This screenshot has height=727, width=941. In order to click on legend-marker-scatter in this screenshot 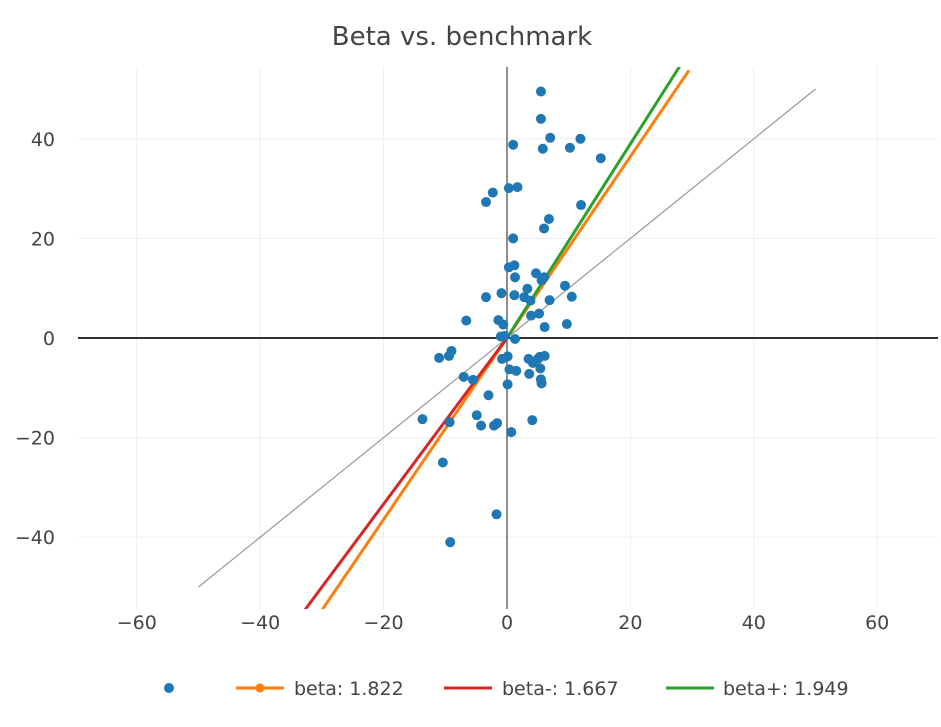, I will do `click(169, 688)`.